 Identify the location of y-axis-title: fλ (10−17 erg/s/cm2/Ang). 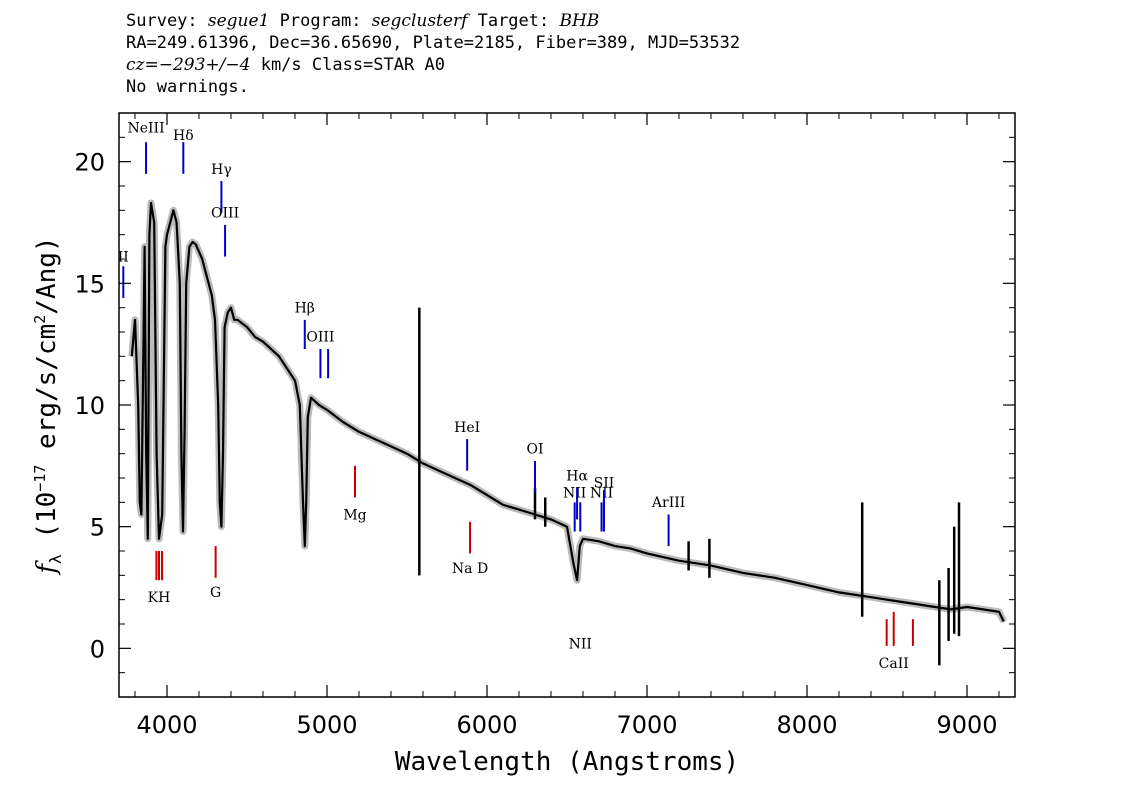
(48, 405).